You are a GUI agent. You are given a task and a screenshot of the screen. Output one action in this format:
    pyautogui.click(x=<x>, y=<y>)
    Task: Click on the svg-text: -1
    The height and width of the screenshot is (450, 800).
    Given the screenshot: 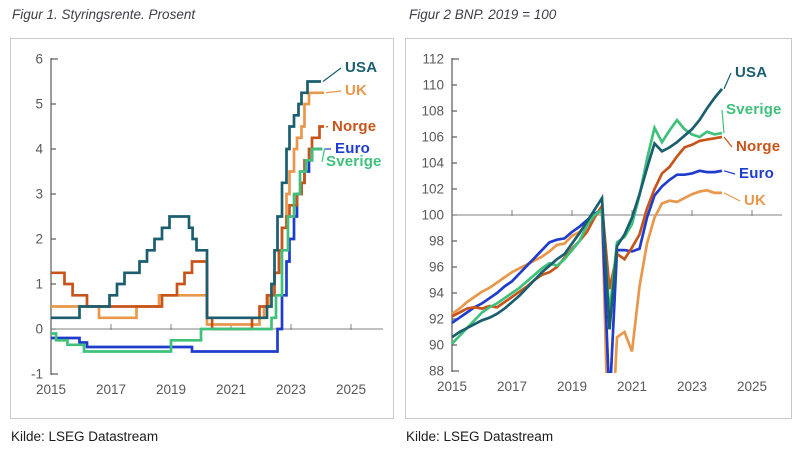 What is the action you would take?
    pyautogui.click(x=37, y=374)
    